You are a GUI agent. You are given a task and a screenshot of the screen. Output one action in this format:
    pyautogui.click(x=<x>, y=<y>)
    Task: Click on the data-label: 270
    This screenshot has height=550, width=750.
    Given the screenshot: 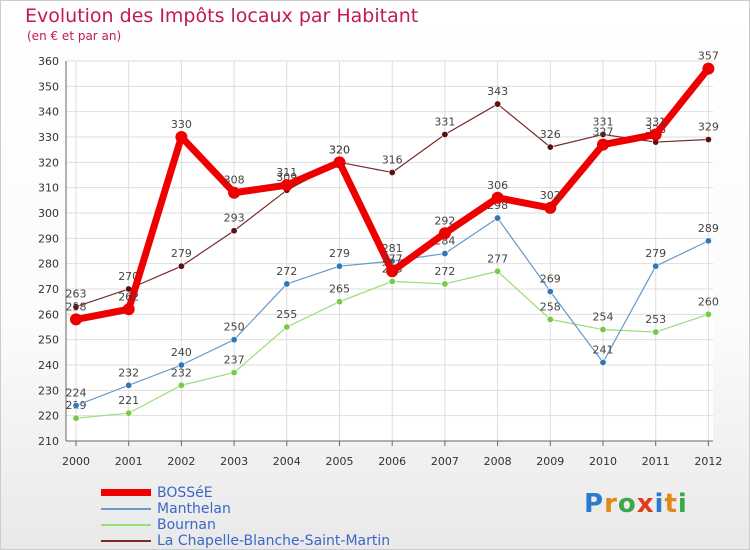 What is the action you would take?
    pyautogui.click(x=128, y=276)
    